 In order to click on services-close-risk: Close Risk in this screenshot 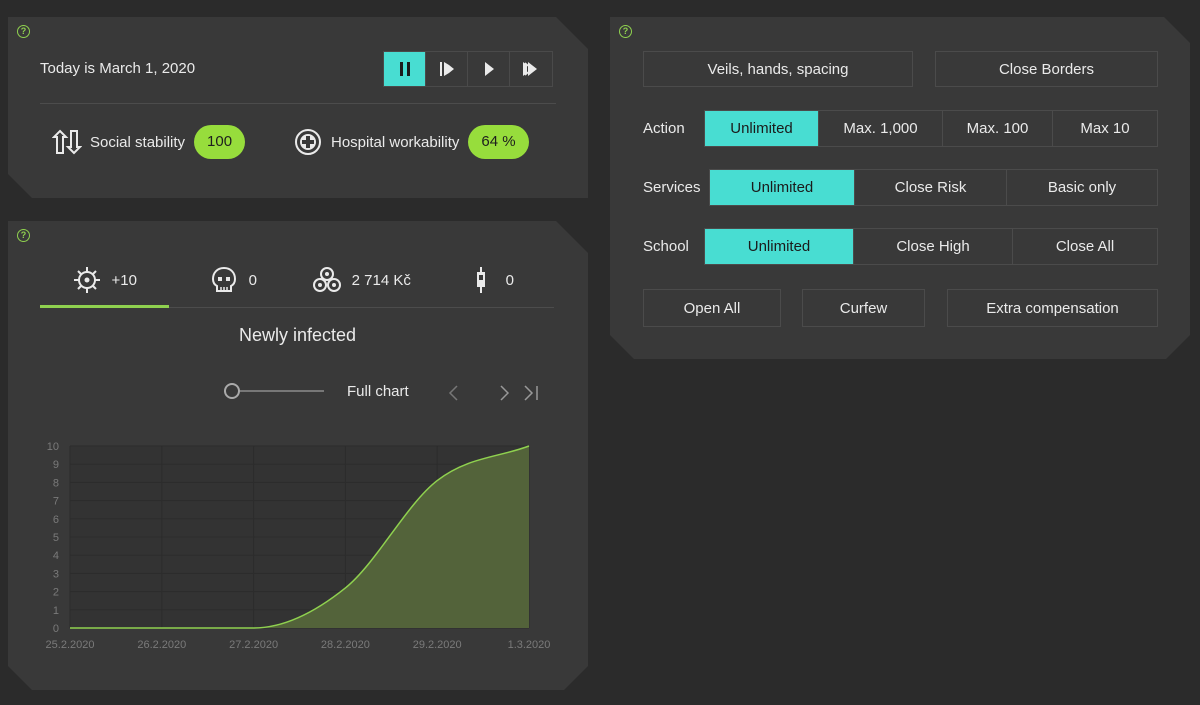, I will do `click(931, 187)`.